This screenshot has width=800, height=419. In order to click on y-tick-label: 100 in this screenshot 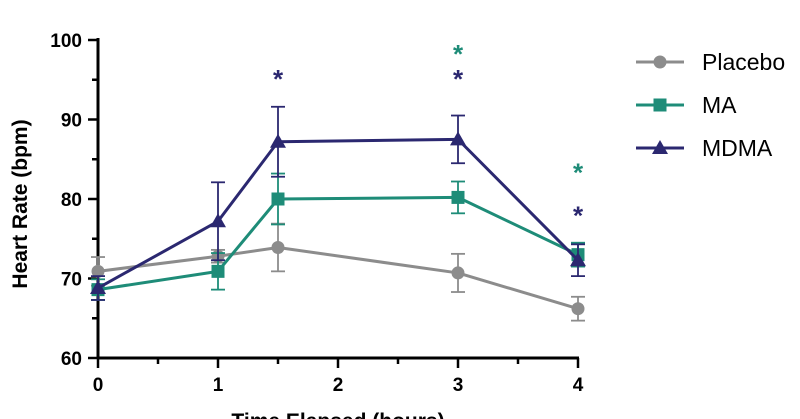, I will do `click(66, 41)`.